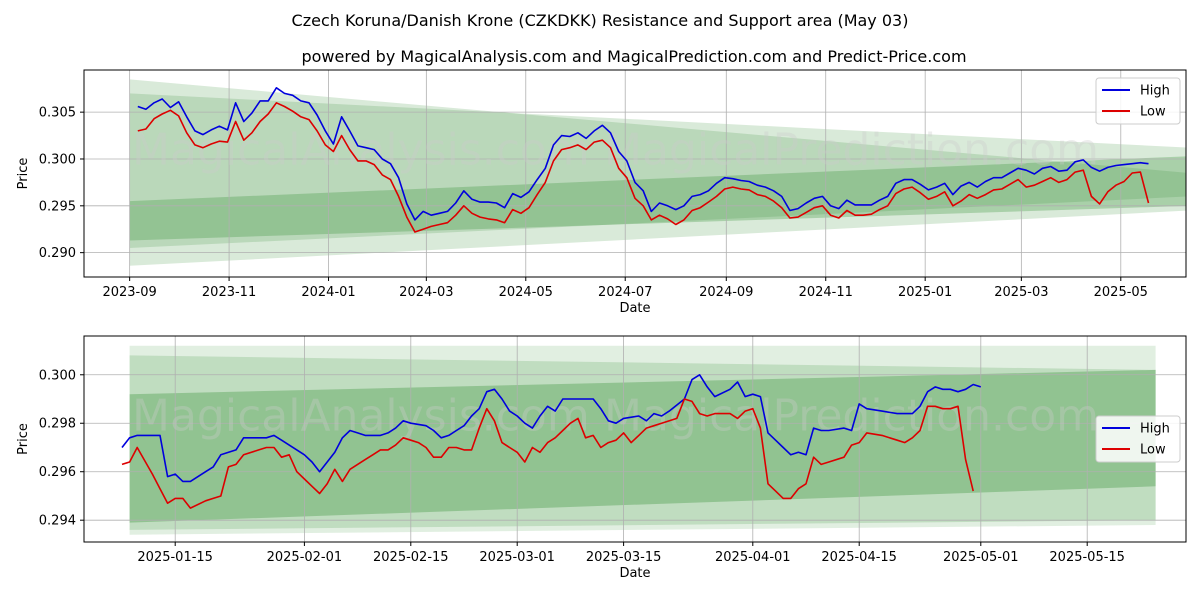 The width and height of the screenshot is (1200, 600). Describe the element at coordinates (57, 113) in the screenshot. I see `y-tick-label: 0.305` at that location.